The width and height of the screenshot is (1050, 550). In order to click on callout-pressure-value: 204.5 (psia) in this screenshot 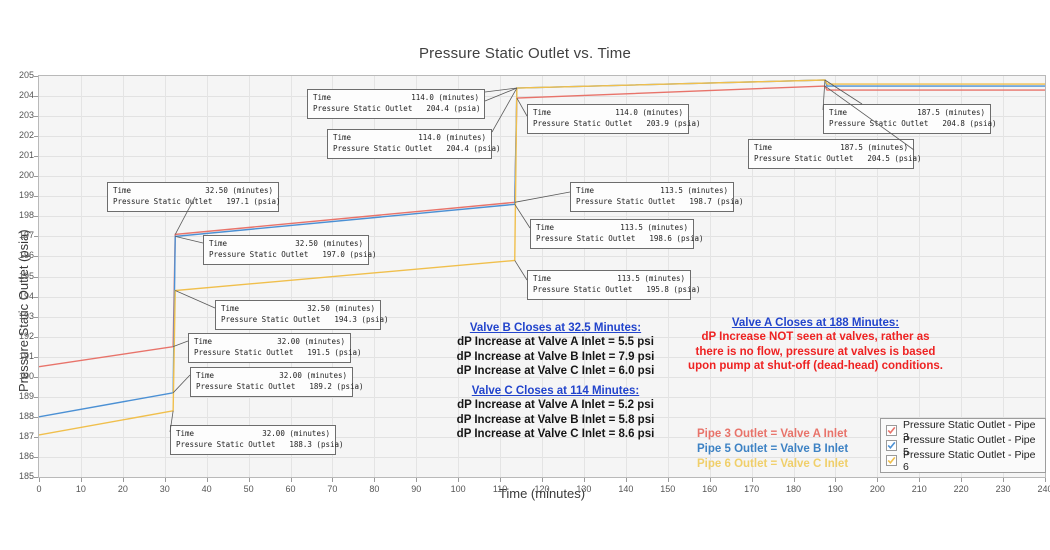, I will do `click(894, 158)`.